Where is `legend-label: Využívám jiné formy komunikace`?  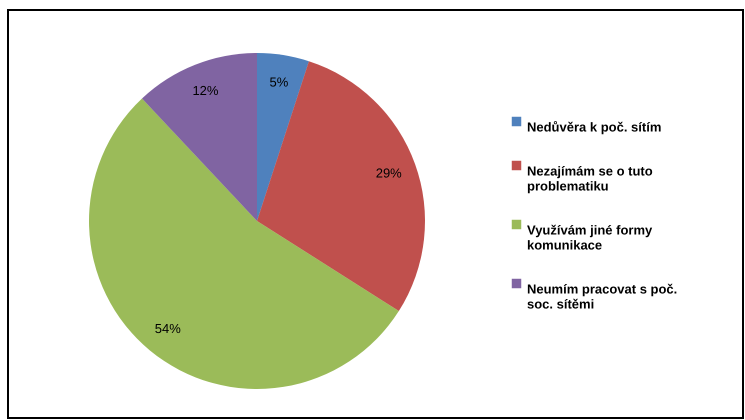 legend-label: Využívám jiné formy komunikace is located at coordinates (590, 237).